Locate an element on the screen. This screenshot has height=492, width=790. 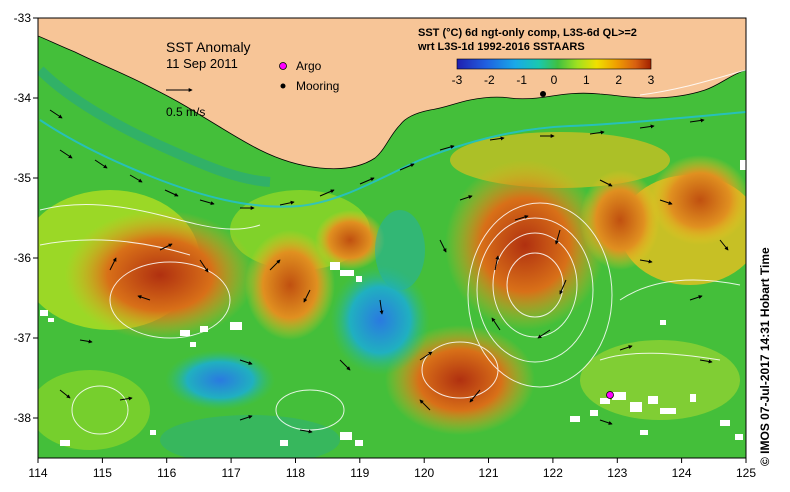
lat-label: -33 is located at coordinates (23, 18).